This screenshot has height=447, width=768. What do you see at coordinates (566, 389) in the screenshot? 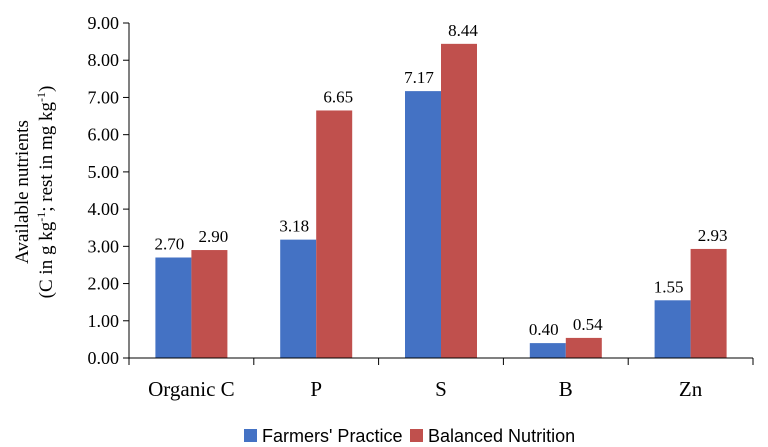
I see `x-tick-label: B` at bounding box center [566, 389].